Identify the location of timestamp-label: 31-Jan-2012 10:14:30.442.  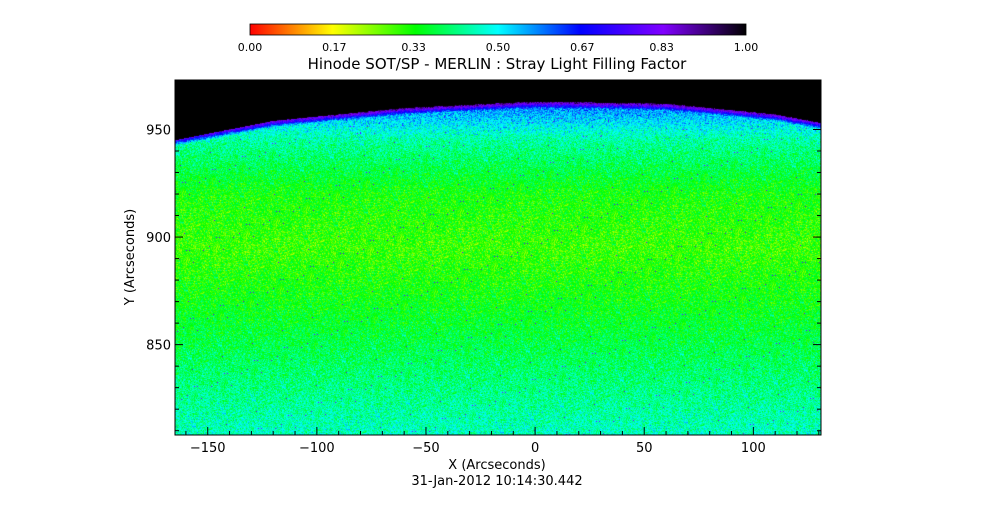
(496, 481).